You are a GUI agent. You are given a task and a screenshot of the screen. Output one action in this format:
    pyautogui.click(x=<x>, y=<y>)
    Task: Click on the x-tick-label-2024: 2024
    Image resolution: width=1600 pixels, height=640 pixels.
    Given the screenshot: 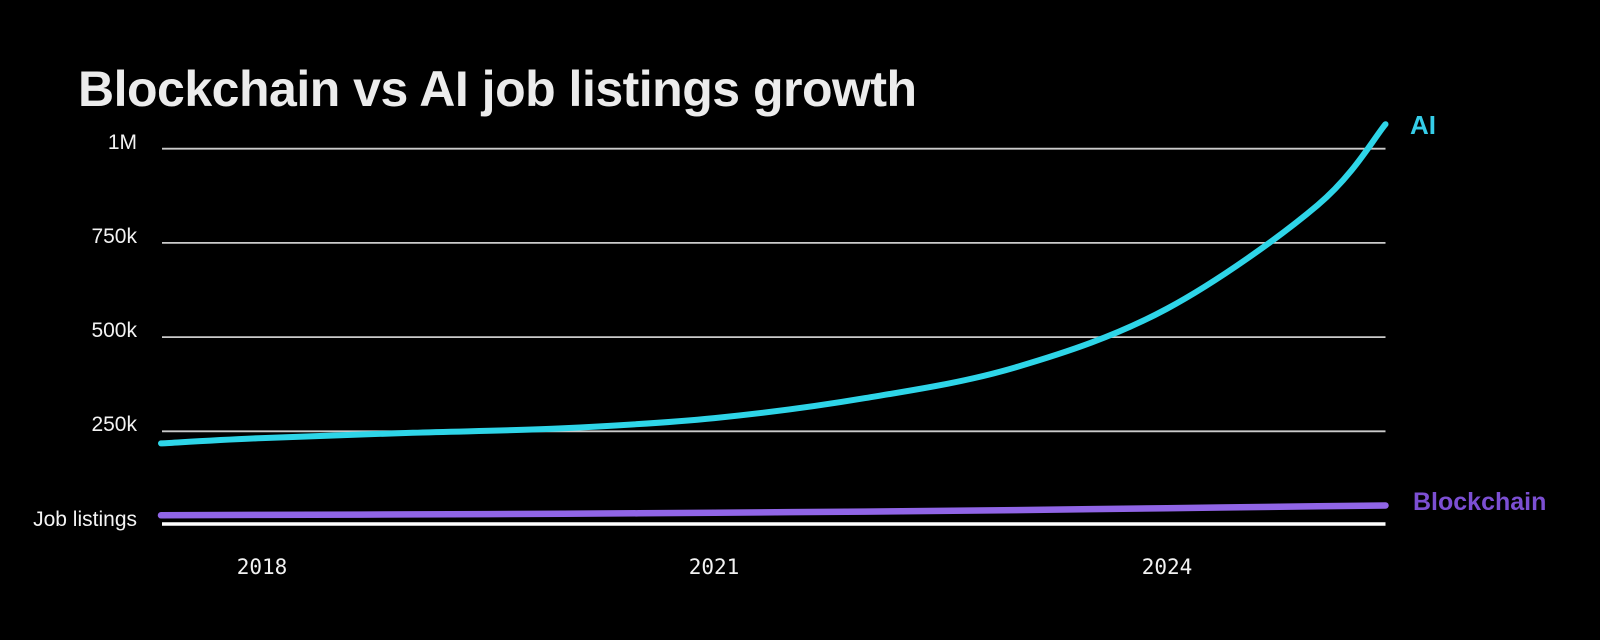 What is the action you would take?
    pyautogui.click(x=1167, y=567)
    